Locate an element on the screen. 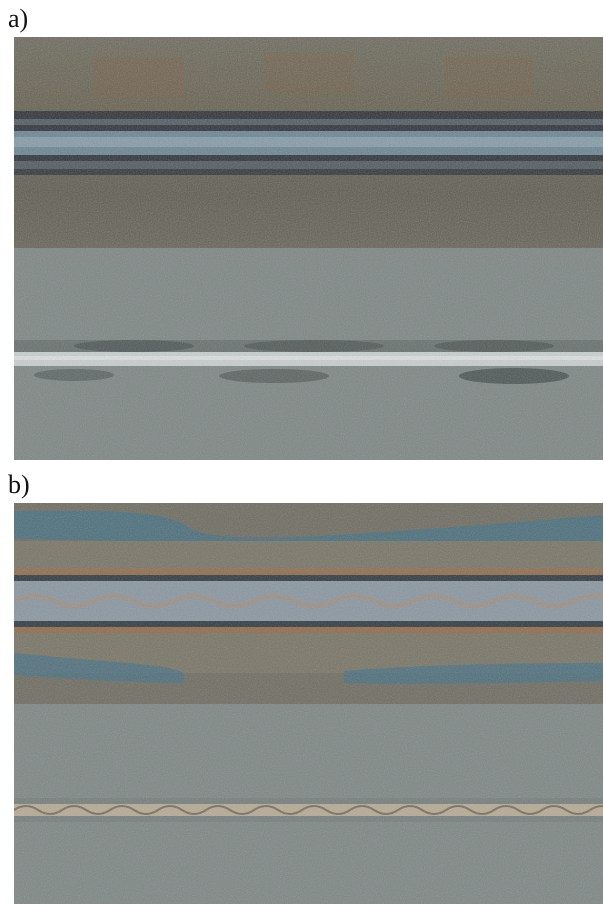 The image size is (604, 905). part-b-label: b) is located at coordinates (19, 484).